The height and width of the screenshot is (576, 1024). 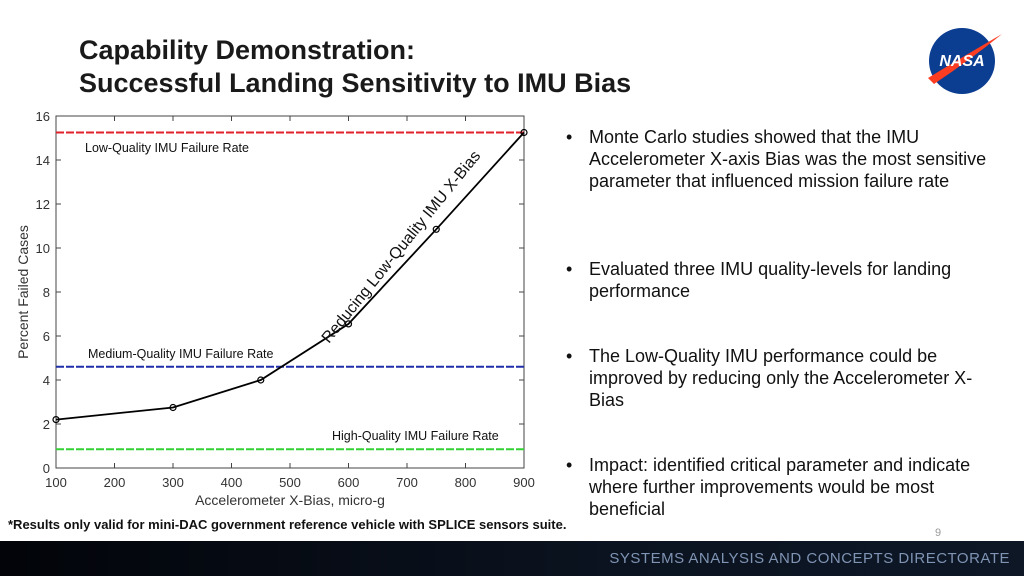 What do you see at coordinates (46, 468) in the screenshot?
I see `y-tick-label: 0` at bounding box center [46, 468].